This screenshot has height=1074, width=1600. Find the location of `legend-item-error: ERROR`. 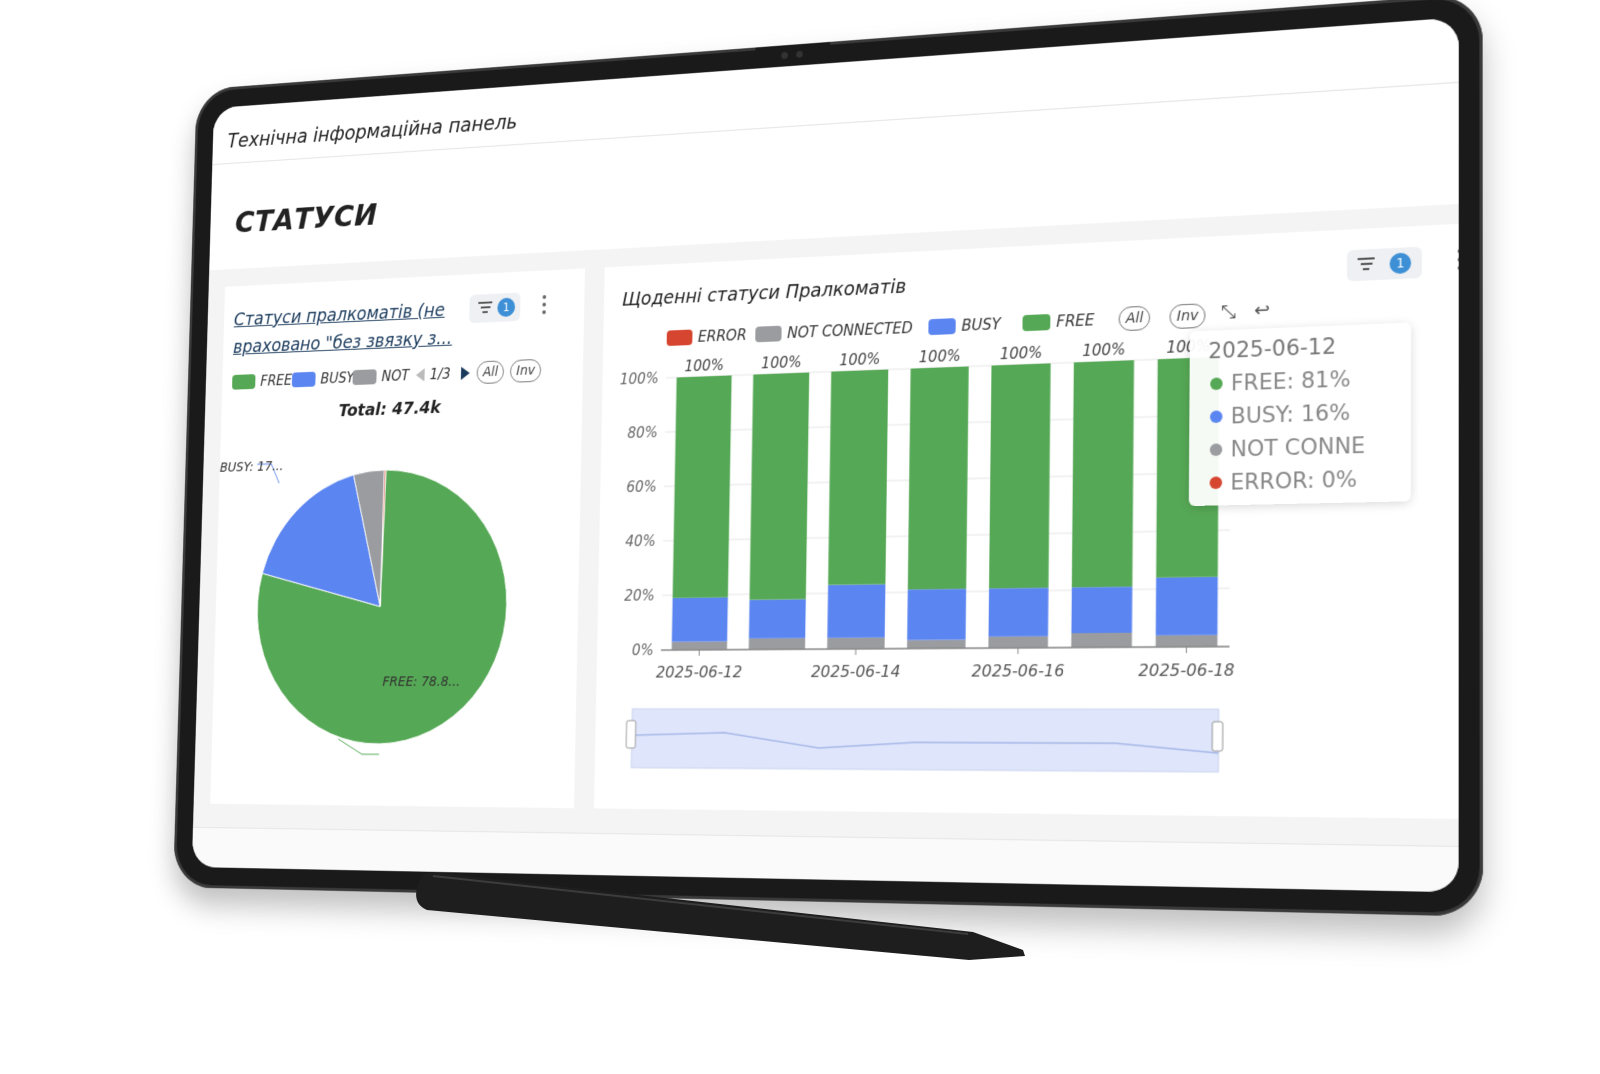

legend-item-error: ERROR is located at coordinates (707, 336).